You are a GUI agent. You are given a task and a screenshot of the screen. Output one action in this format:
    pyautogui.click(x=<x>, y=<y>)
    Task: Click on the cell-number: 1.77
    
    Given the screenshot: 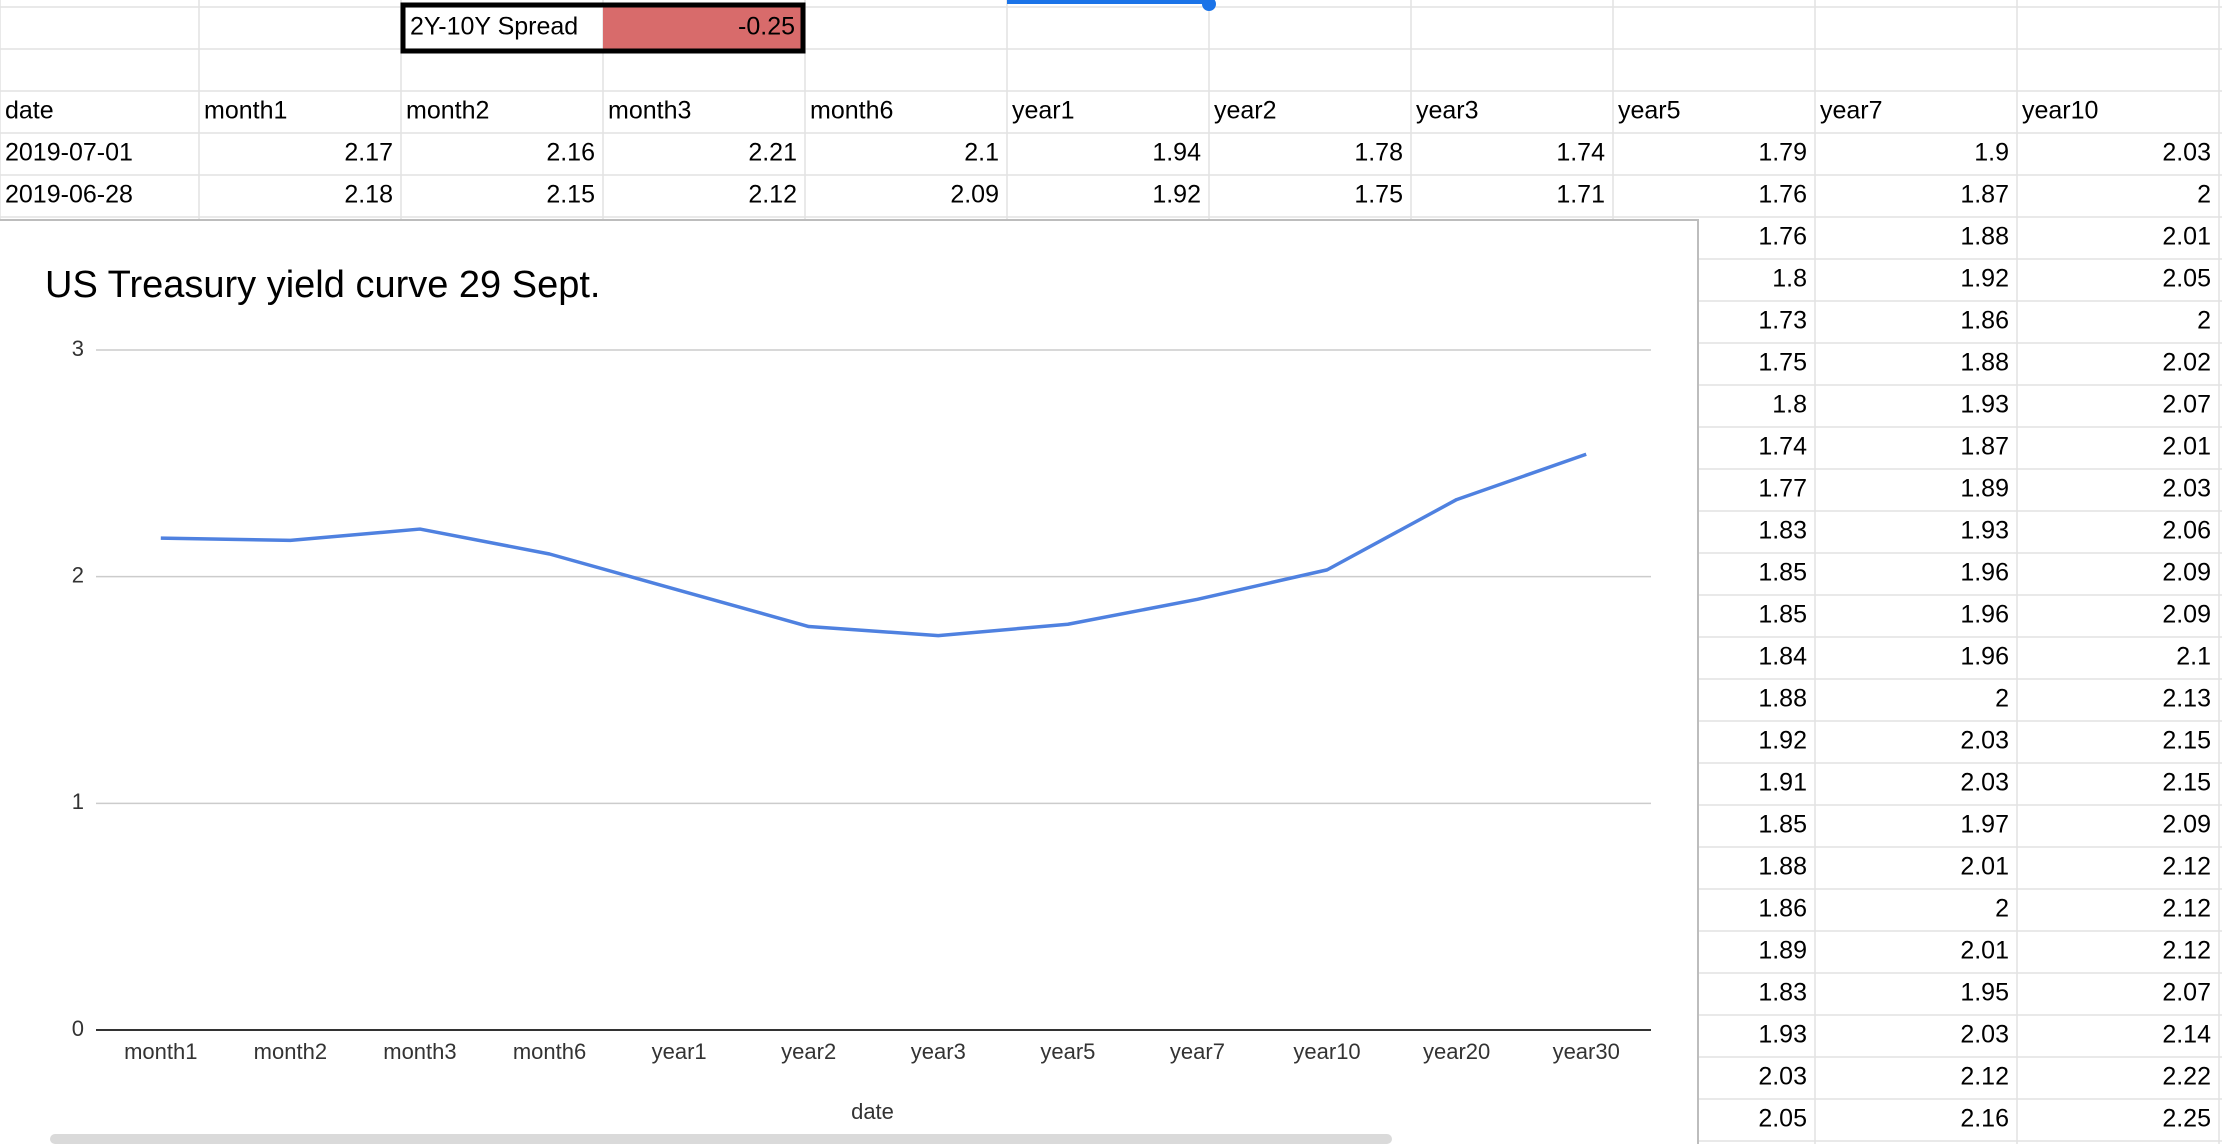 What is the action you would take?
    pyautogui.click(x=1782, y=489)
    